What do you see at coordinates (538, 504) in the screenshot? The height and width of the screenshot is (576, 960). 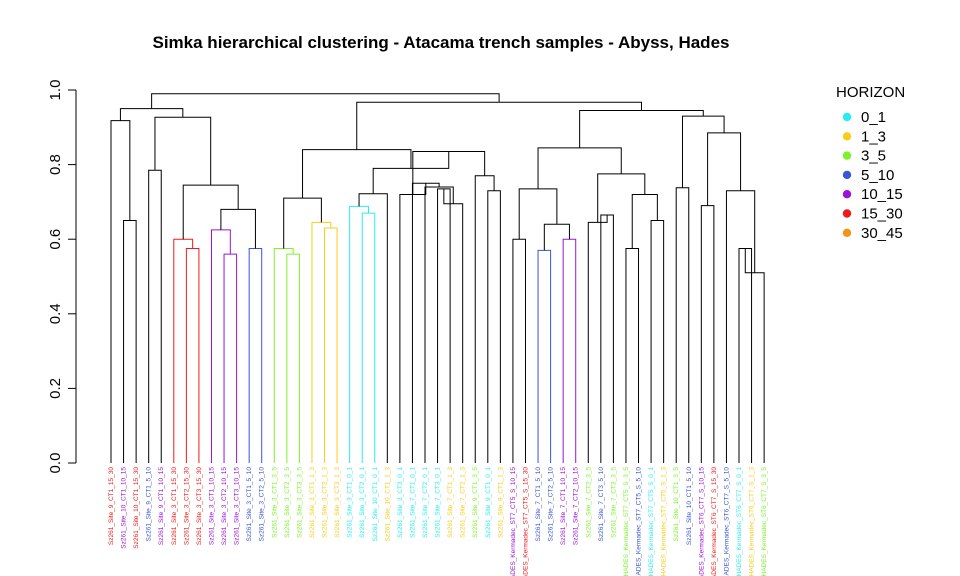 I see `leaf-label: Sz261_Site_7_CT1_5_10` at bounding box center [538, 504].